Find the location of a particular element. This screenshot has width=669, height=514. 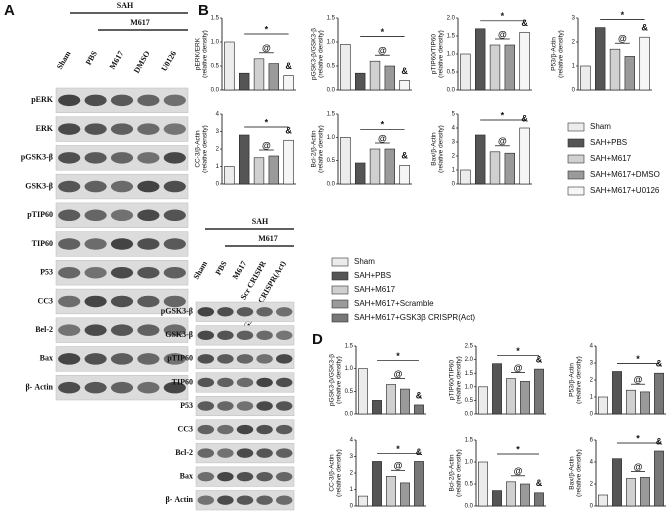

lane-label: M617 is located at coordinates (117, 59).